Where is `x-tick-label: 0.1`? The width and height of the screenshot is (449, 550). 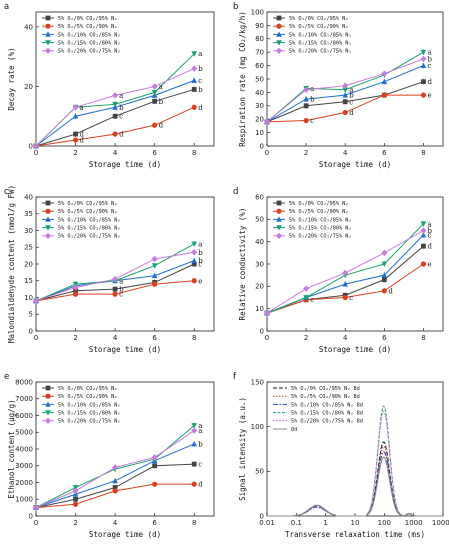 x-tick-label: 0.1 is located at coordinates (296, 523).